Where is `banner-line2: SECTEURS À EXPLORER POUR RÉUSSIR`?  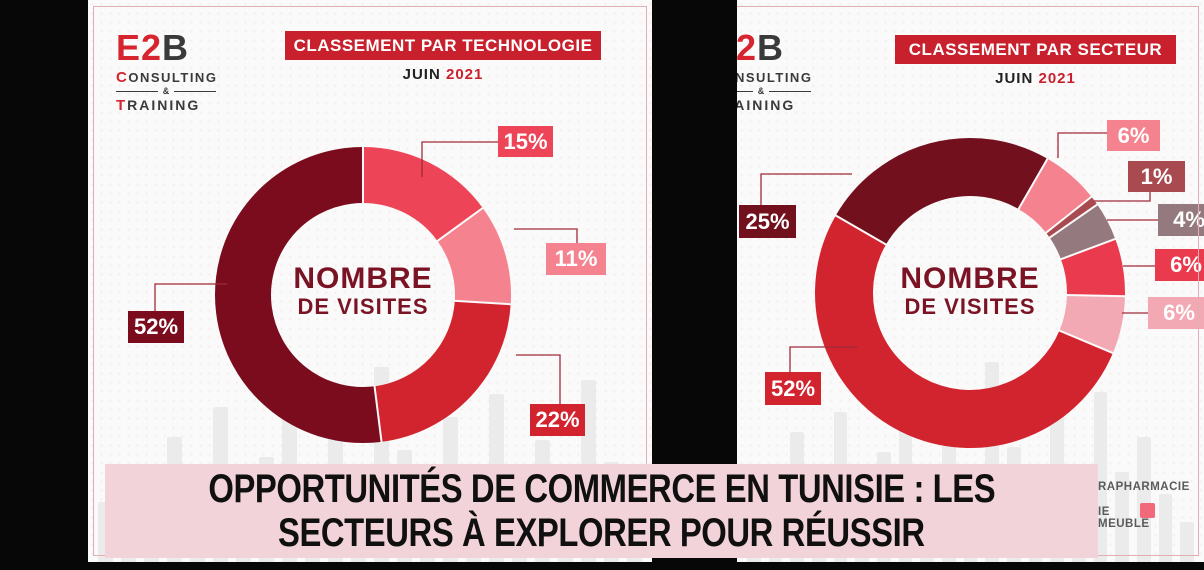 banner-line2: SECTEURS À EXPLORER POUR RÉUSSIR is located at coordinates (601, 533).